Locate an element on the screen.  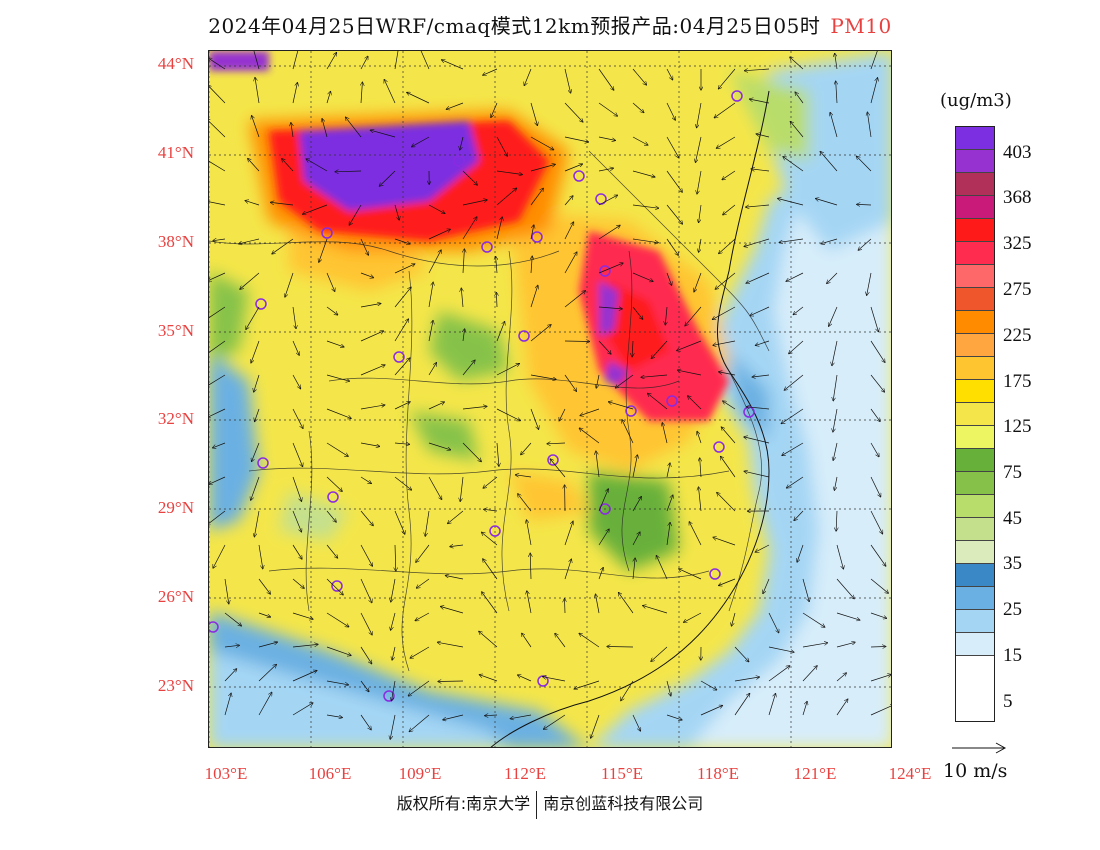
lon-label-106: 106°E is located at coordinates (330, 773).